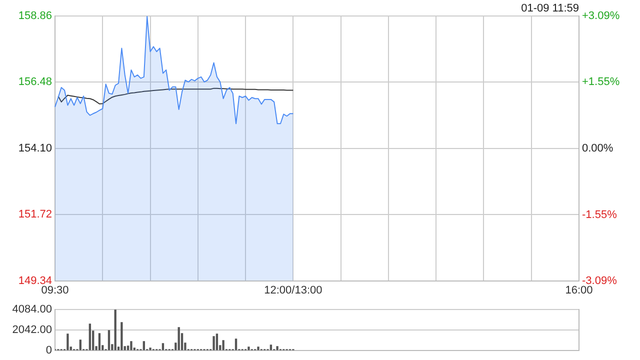 The image size is (640, 360). Describe the element at coordinates (35, 280) in the screenshot. I see `y-tick-label: 149.34` at that location.